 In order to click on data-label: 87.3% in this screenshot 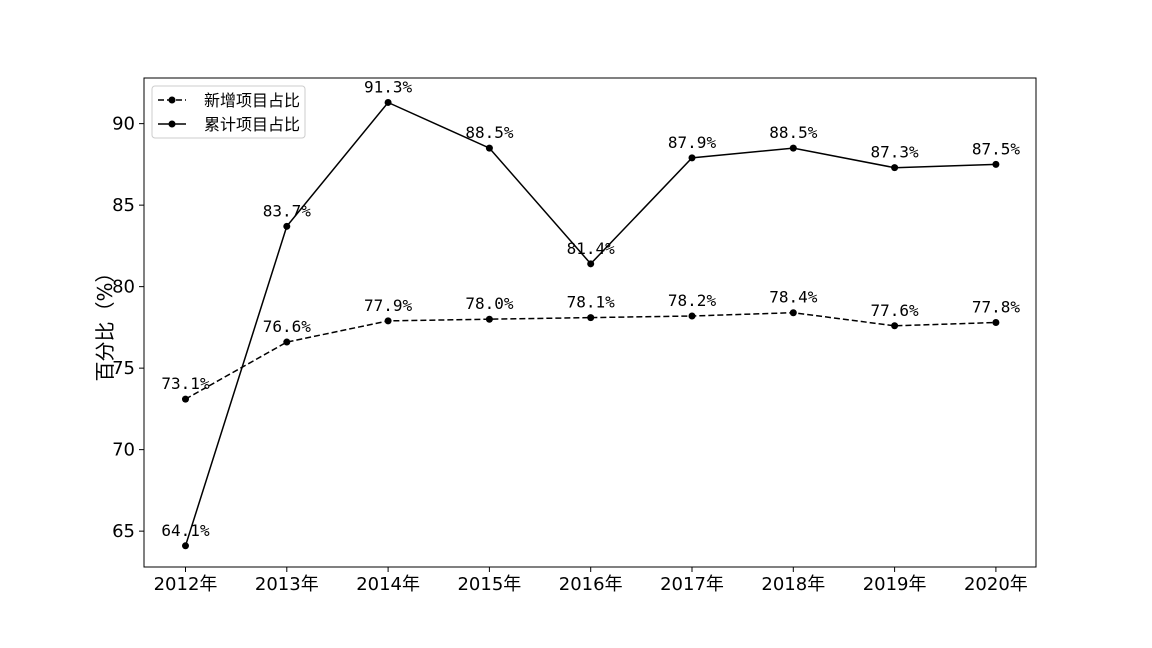, I will do `click(895, 152)`.